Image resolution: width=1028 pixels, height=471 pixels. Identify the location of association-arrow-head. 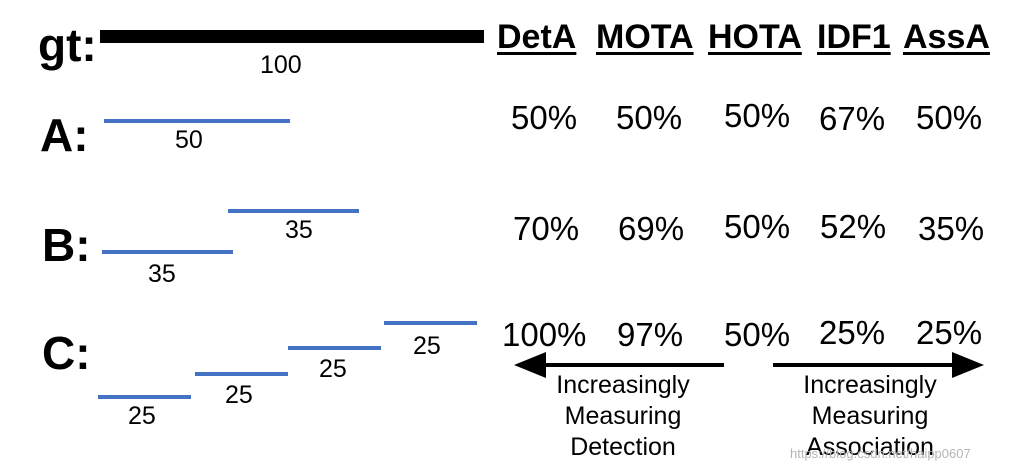
(968, 365).